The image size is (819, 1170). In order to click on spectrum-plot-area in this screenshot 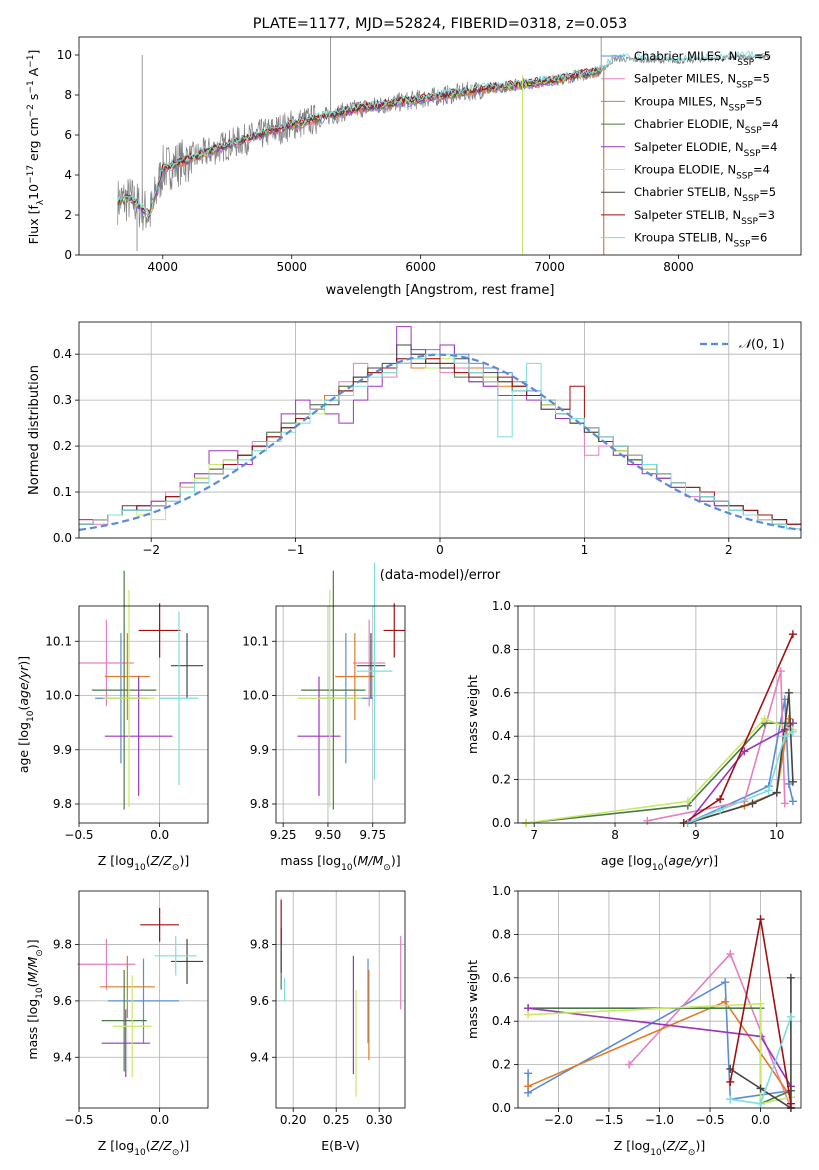, I will do `click(443, 146)`.